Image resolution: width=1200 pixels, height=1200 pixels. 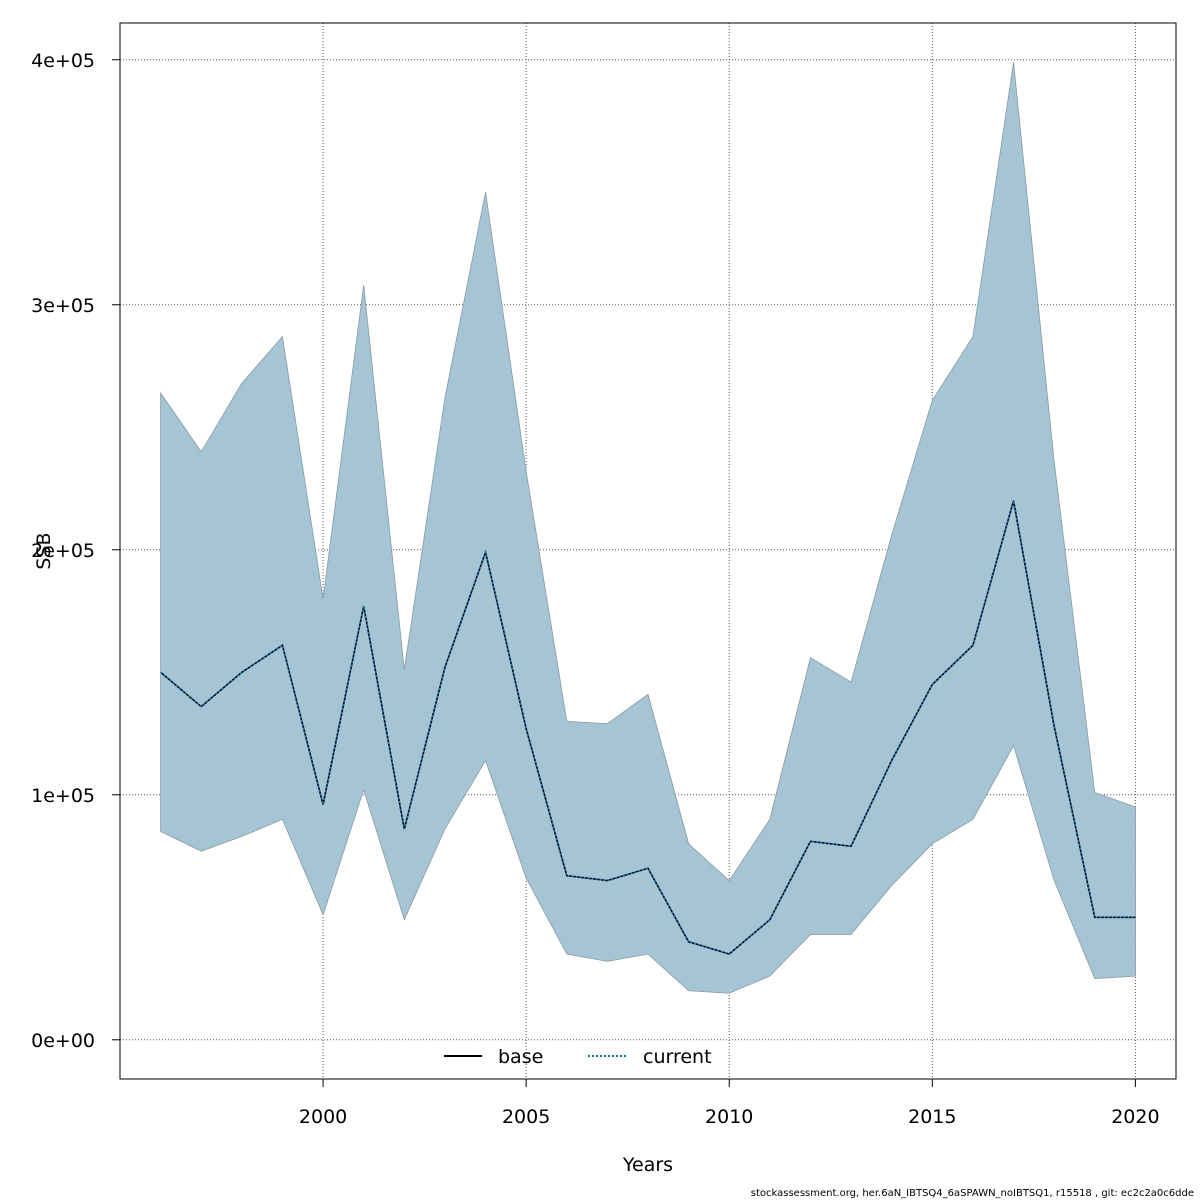 I want to click on x-tick-label: 2010, so click(x=729, y=1117).